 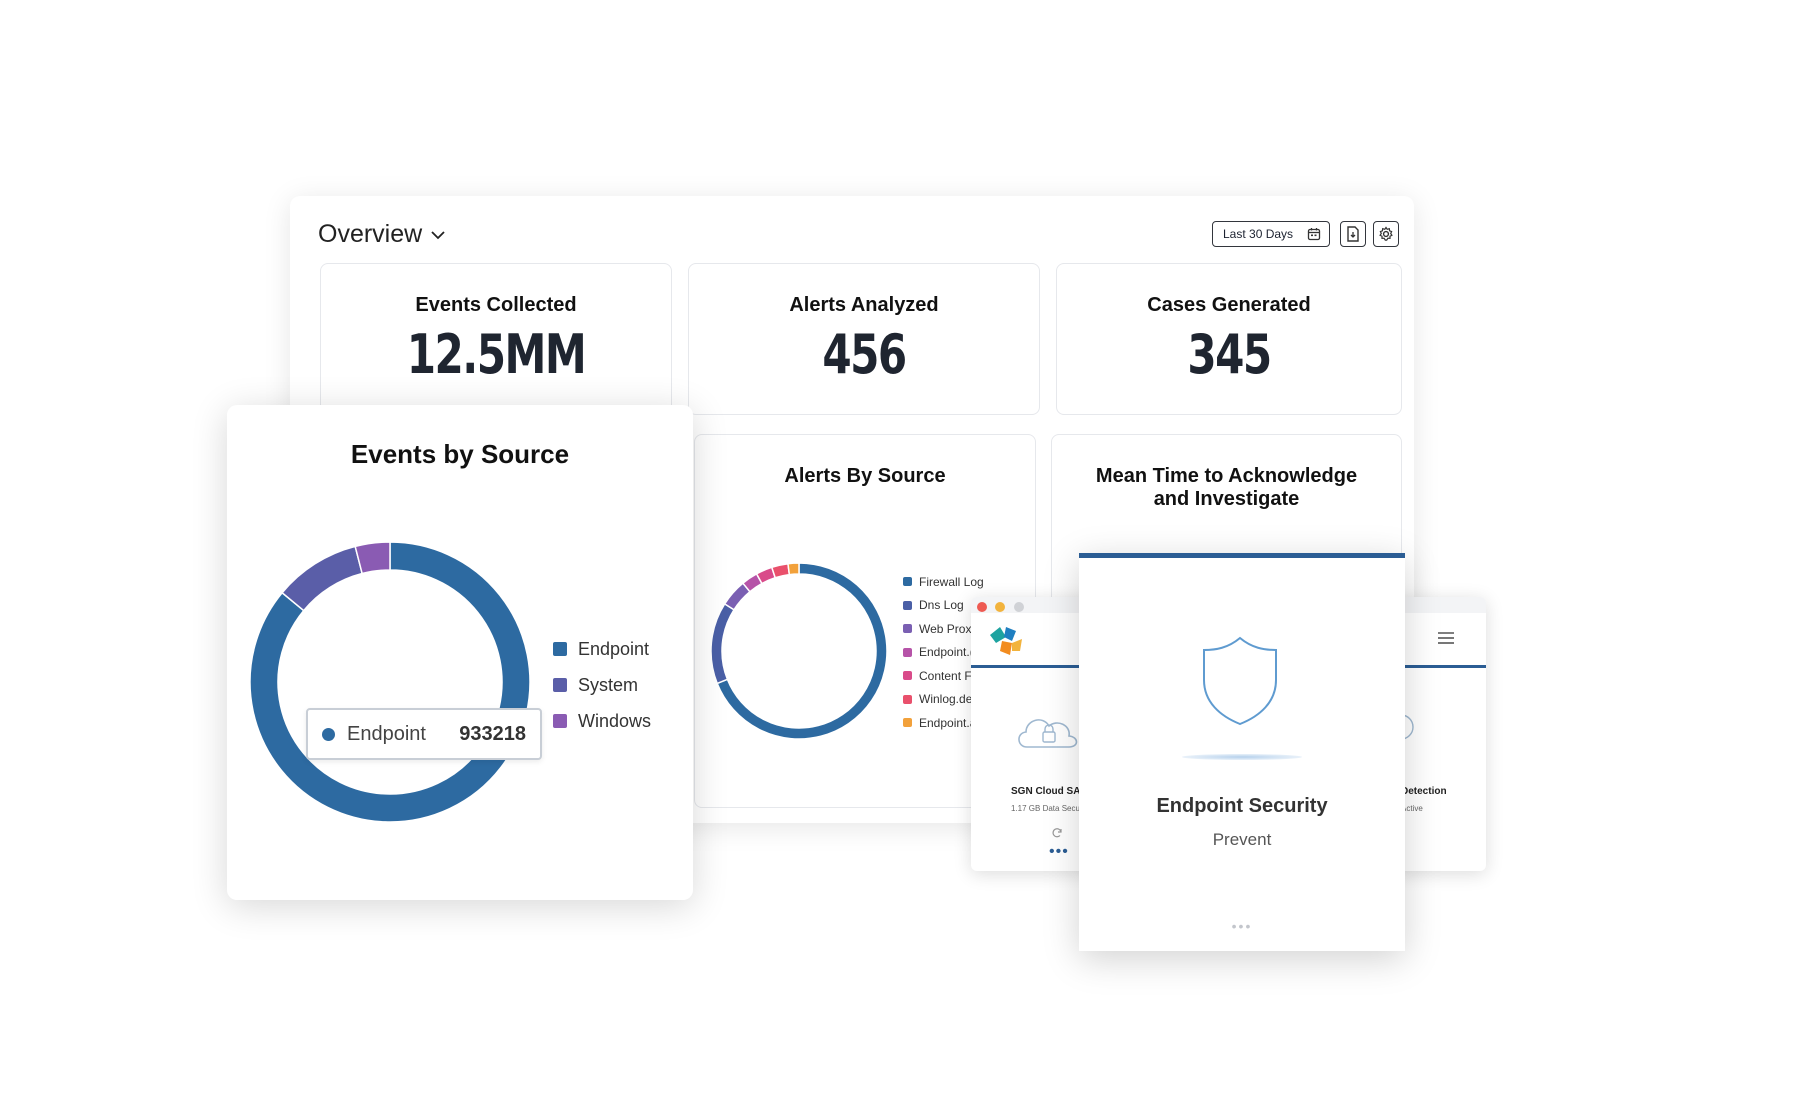 I want to click on page-title: Overview, so click(x=370, y=234).